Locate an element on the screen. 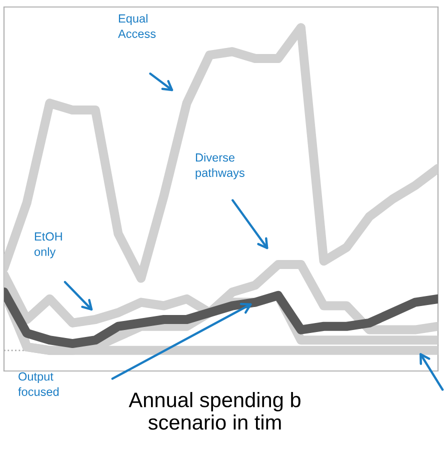  text: Output focused is located at coordinates (38, 384).